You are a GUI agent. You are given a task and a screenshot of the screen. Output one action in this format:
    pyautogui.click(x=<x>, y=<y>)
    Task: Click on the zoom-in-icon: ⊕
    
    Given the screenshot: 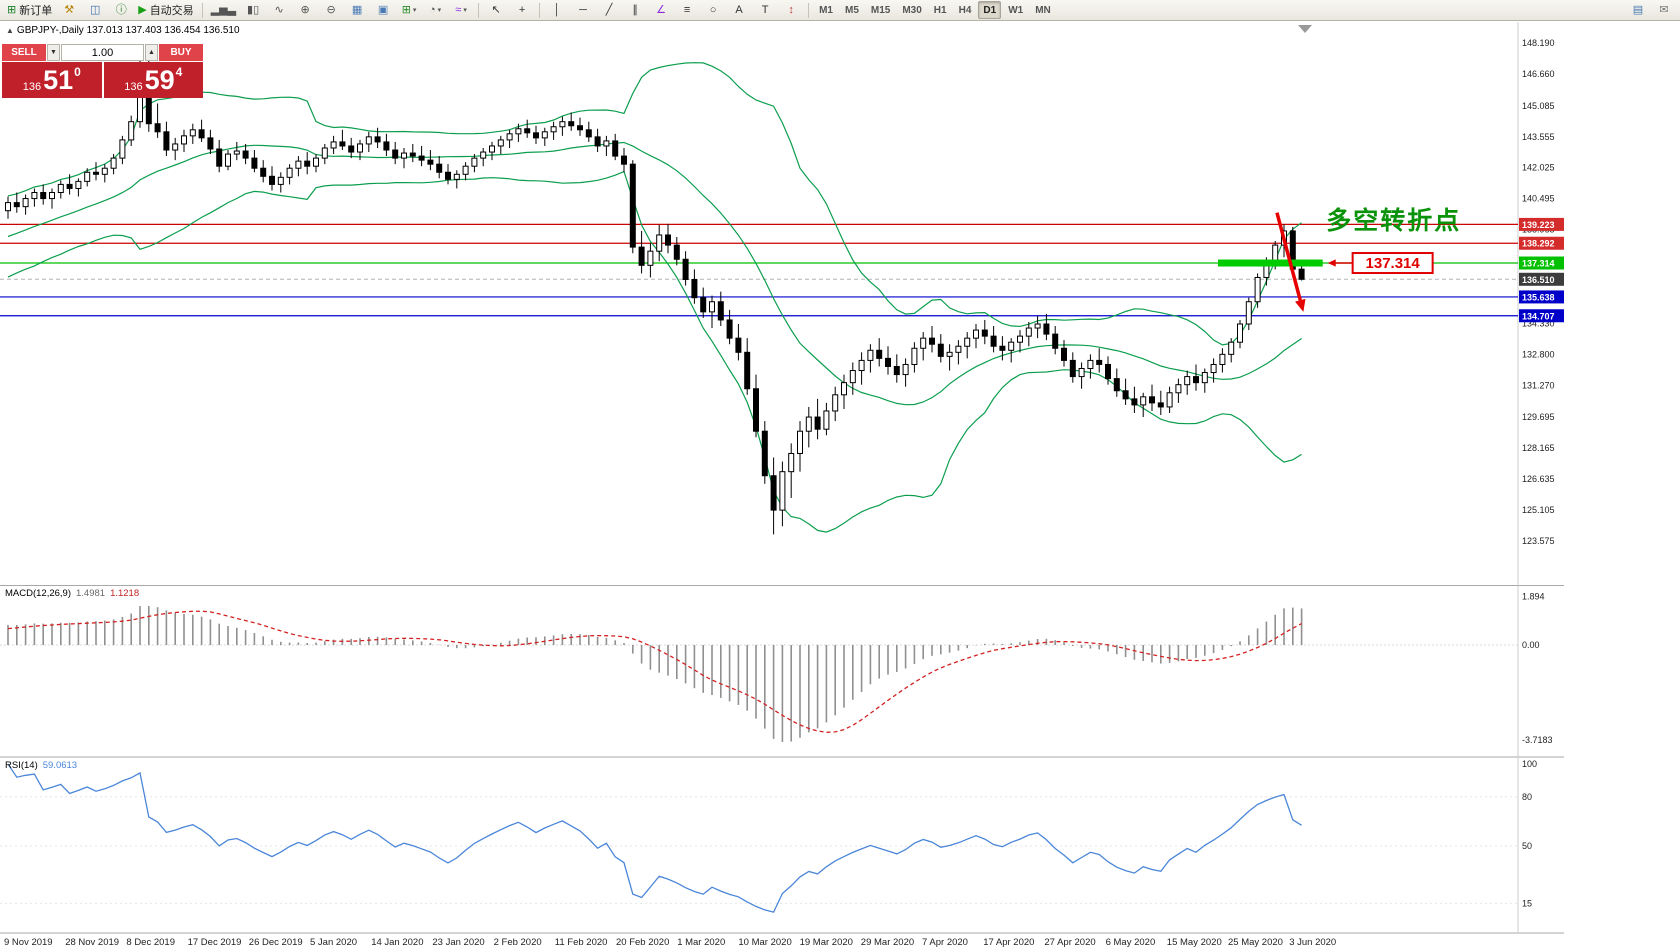 What is the action you would take?
    pyautogui.click(x=305, y=10)
    